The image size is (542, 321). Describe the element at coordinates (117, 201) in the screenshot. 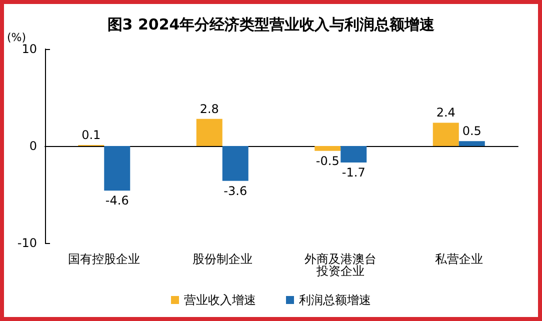

I see `data-label: -4.6` at that location.